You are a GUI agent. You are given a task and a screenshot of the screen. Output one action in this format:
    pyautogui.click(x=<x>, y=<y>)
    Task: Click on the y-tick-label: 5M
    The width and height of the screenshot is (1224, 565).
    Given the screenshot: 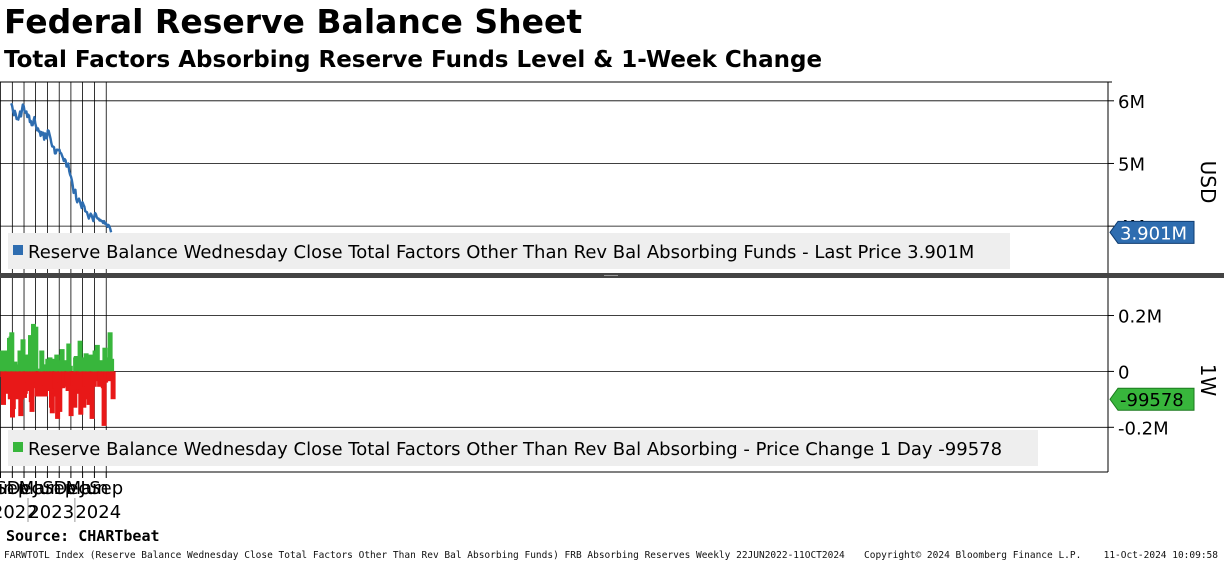 What is the action you would take?
    pyautogui.click(x=1131, y=164)
    